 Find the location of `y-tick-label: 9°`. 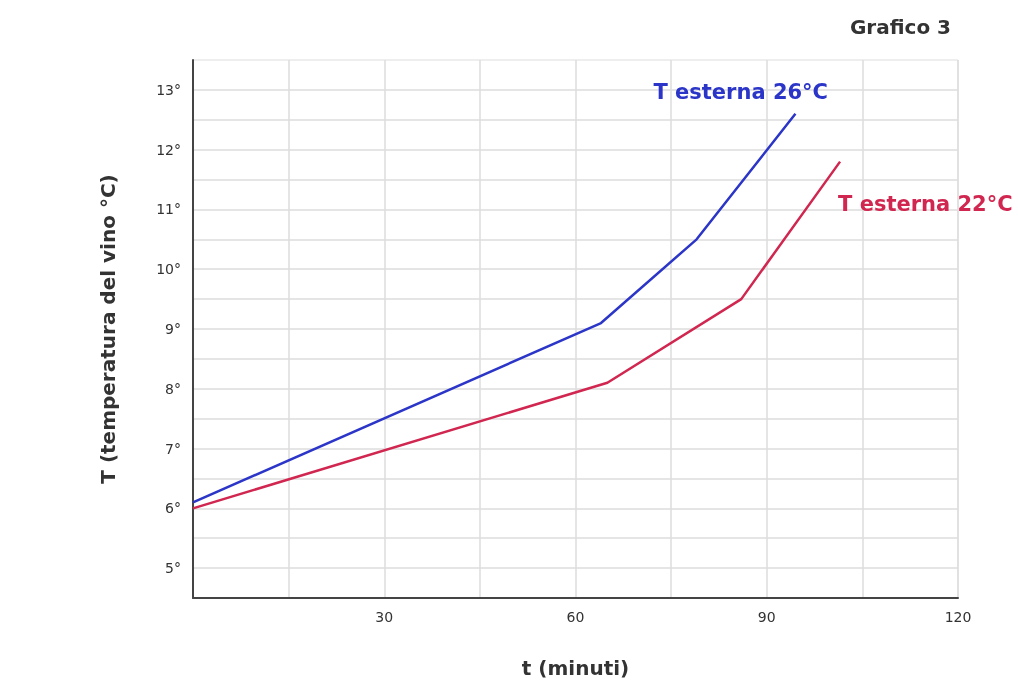

y-tick-label: 9° is located at coordinates (173, 329).